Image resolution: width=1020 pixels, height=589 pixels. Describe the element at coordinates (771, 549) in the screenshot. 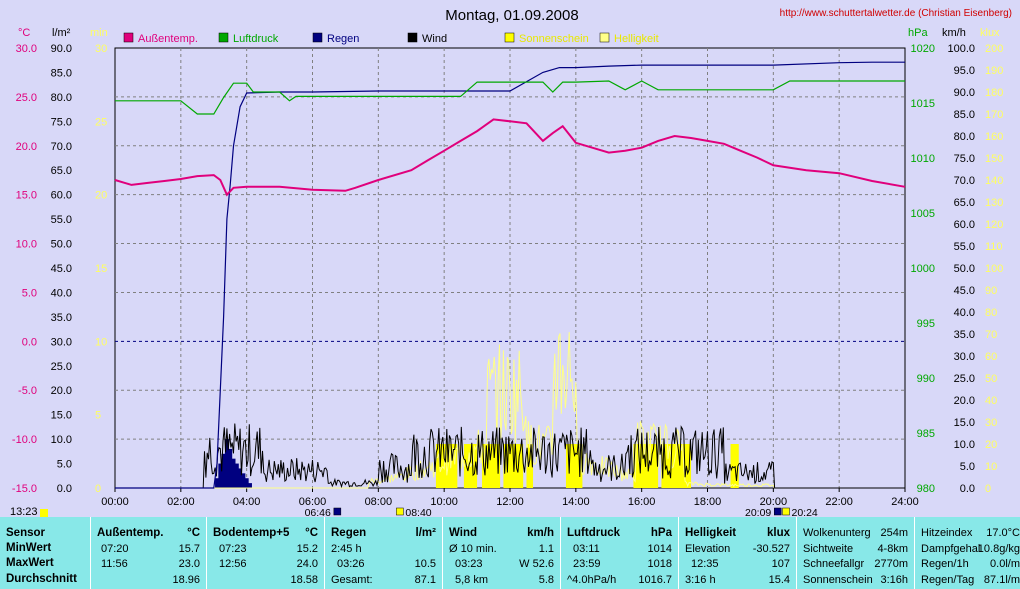

I see `elevation-value: -30.527` at that location.